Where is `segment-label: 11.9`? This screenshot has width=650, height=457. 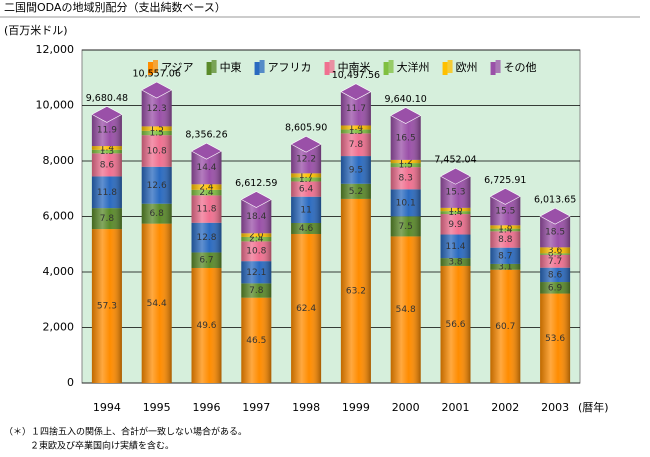 segment-label: 11.9 is located at coordinates (107, 131).